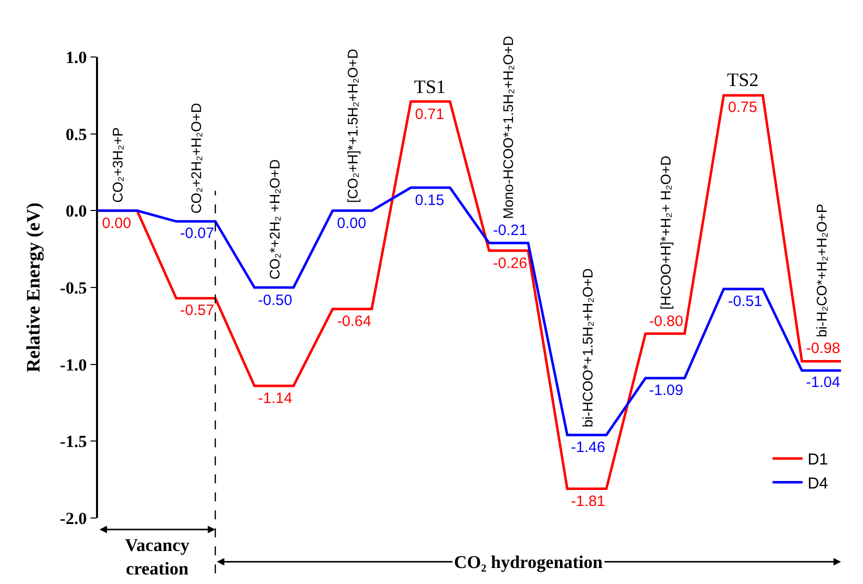 The width and height of the screenshot is (863, 584). I want to click on annotation: CO₂+2H₂+H₂O+D, so click(196, 158).